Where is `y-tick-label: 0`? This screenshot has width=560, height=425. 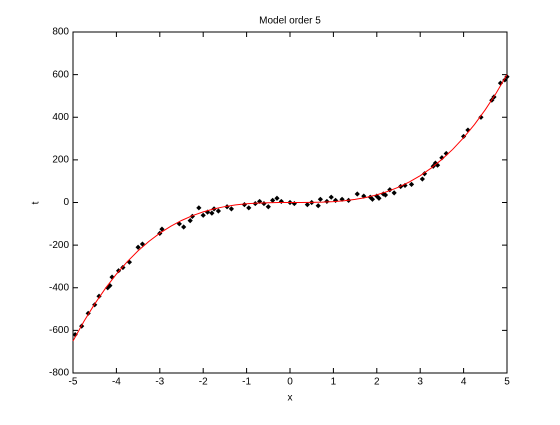 y-tick-label: 0 is located at coordinates (66, 202).